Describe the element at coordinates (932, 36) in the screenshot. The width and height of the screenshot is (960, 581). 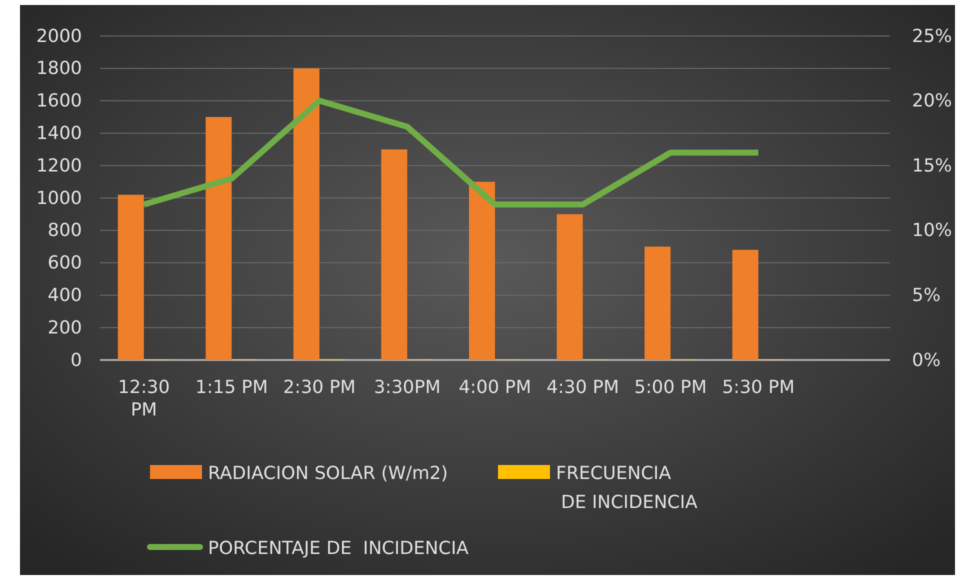
I see `y2-tick-label: 25%` at that location.